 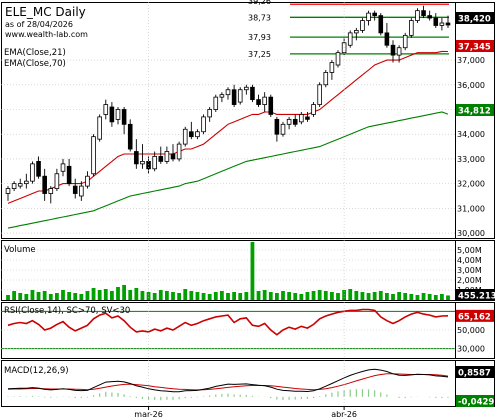 What do you see at coordinates (475, 401) in the screenshot?
I see `macd-hist-last-tag` at bounding box center [475, 401].